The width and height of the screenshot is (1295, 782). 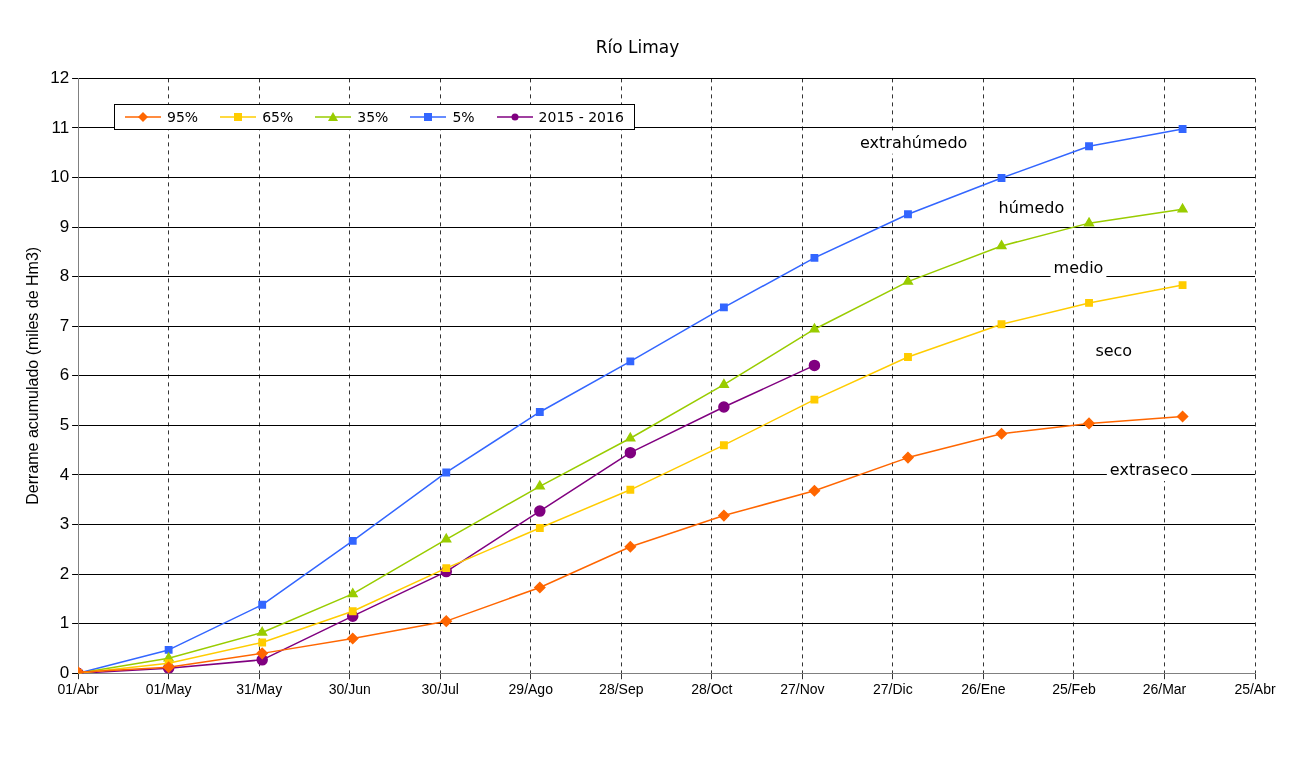 I want to click on chart-title: Río Limay, so click(x=637, y=46).